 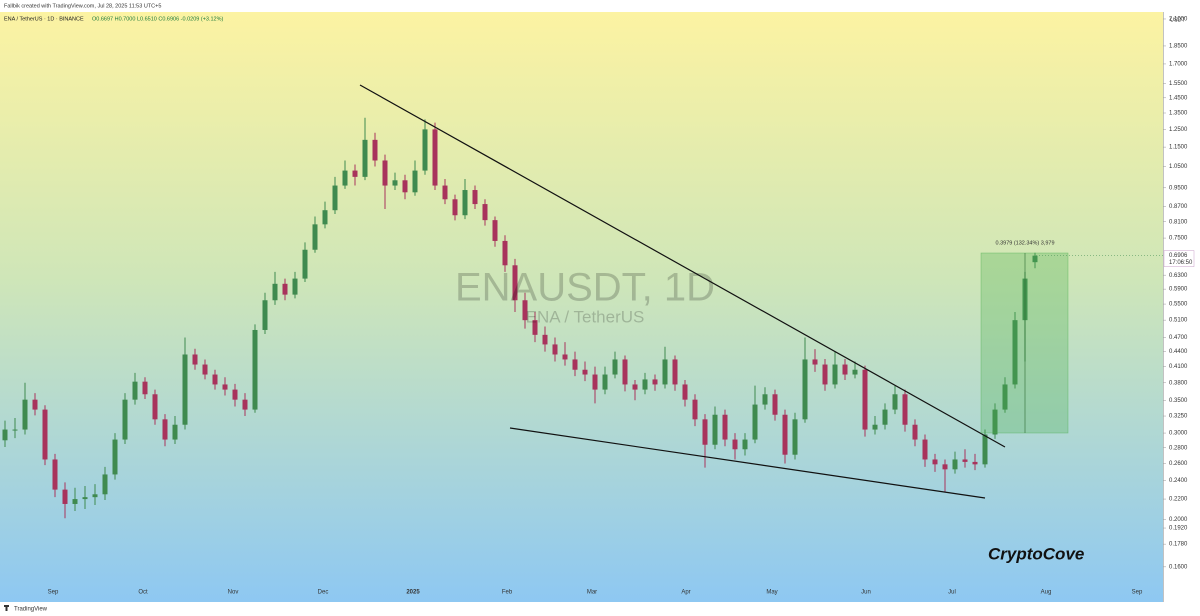 What do you see at coordinates (6, 608) in the screenshot?
I see `footer-logo` at bounding box center [6, 608].